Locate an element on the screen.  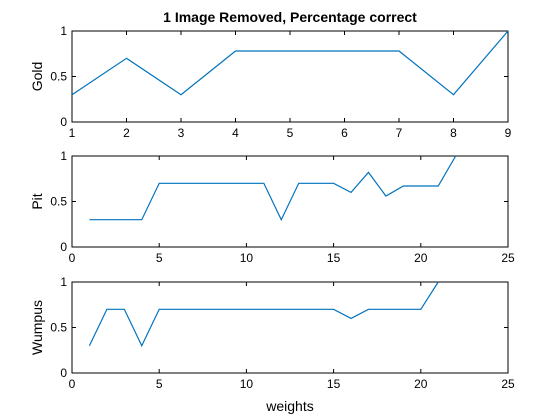
x-tick-label: 2 is located at coordinates (126, 133).